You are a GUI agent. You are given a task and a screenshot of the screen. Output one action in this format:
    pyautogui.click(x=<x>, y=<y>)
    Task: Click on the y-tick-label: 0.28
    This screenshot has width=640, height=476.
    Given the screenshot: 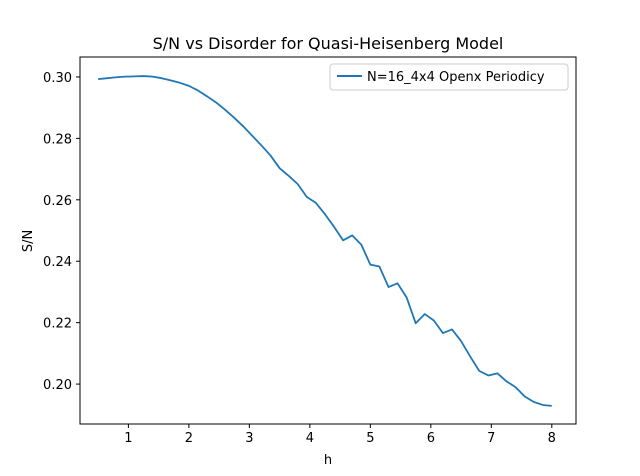 What is the action you would take?
    pyautogui.click(x=57, y=139)
    